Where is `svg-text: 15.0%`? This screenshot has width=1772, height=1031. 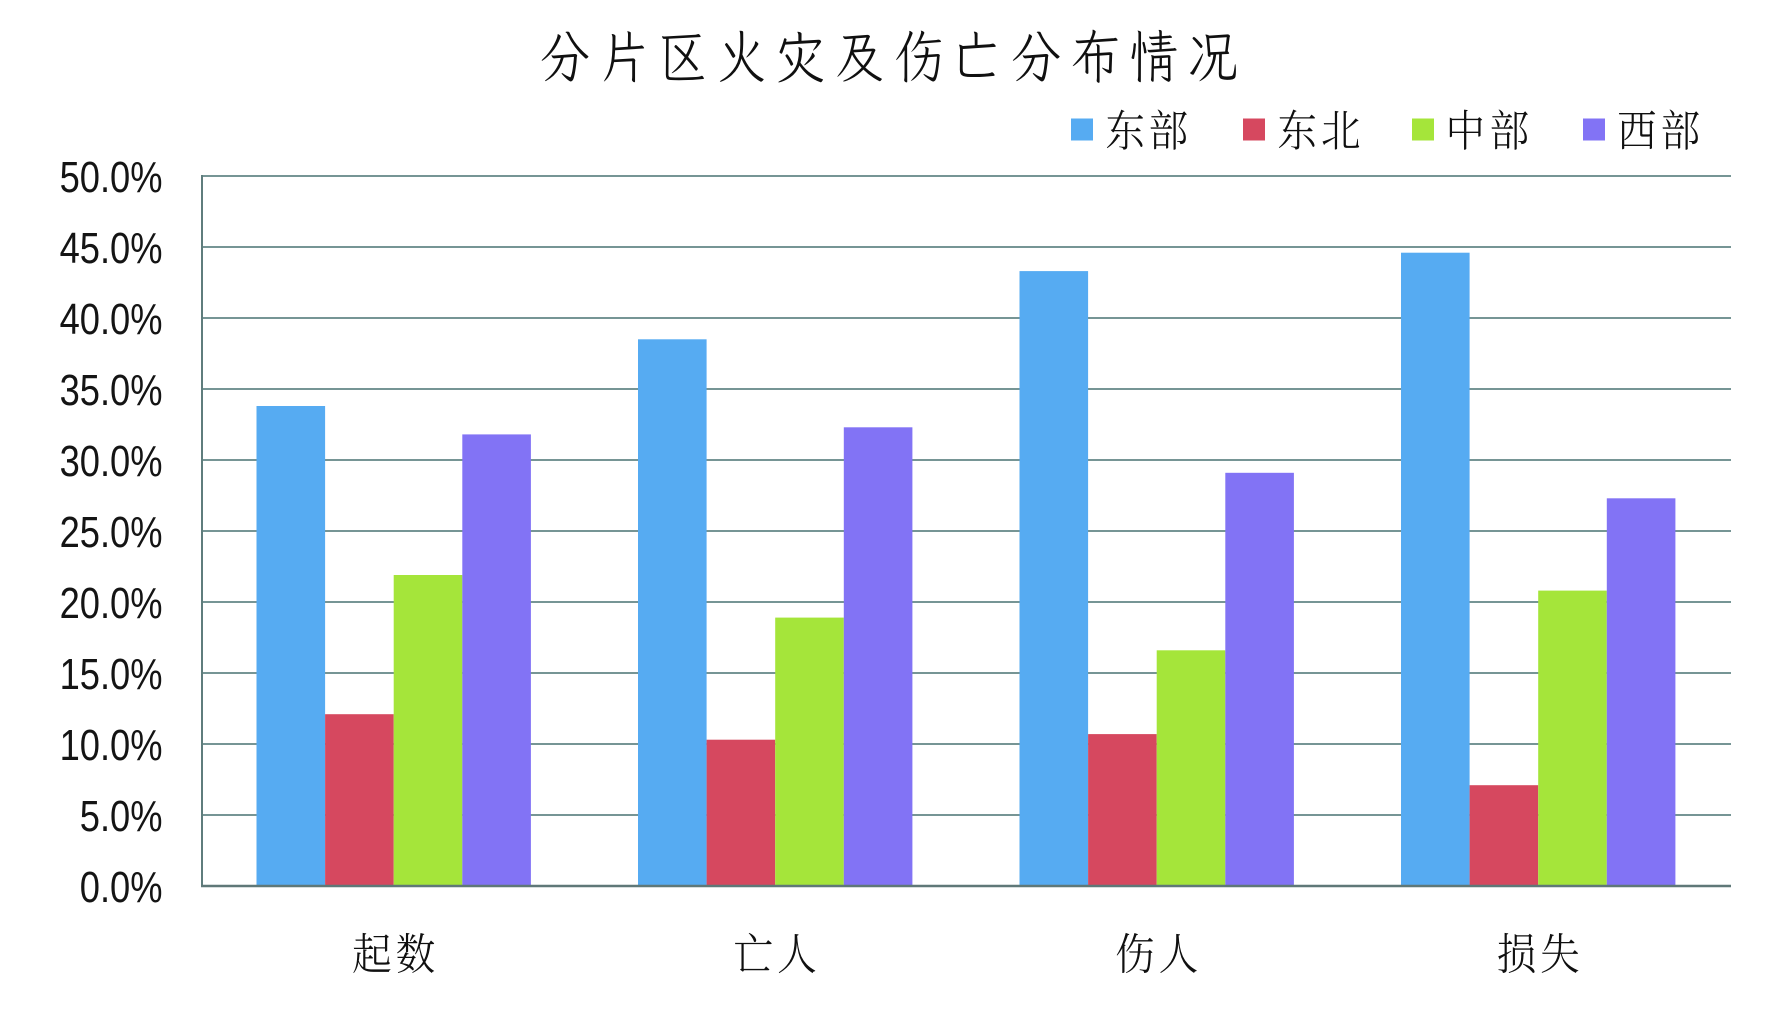 svg-text: 15.0% is located at coordinates (111, 674).